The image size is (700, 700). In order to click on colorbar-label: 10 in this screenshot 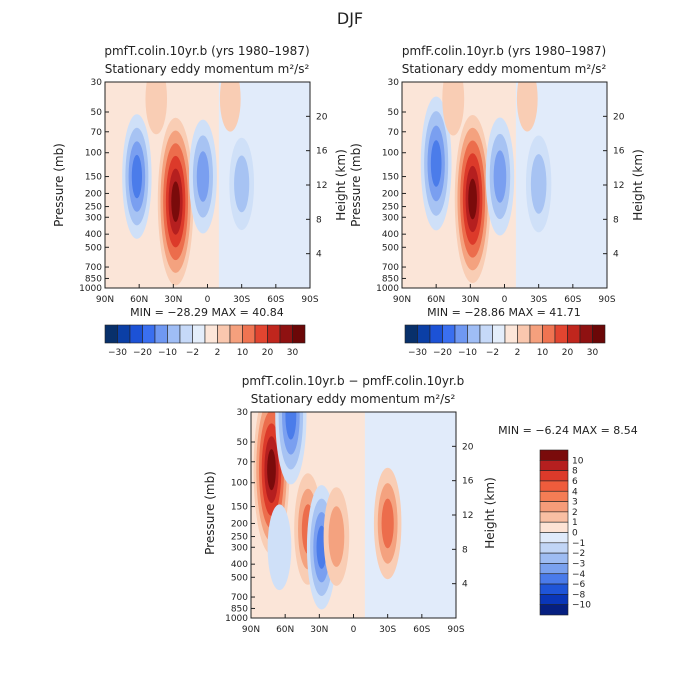, I will do `click(543, 353)`.